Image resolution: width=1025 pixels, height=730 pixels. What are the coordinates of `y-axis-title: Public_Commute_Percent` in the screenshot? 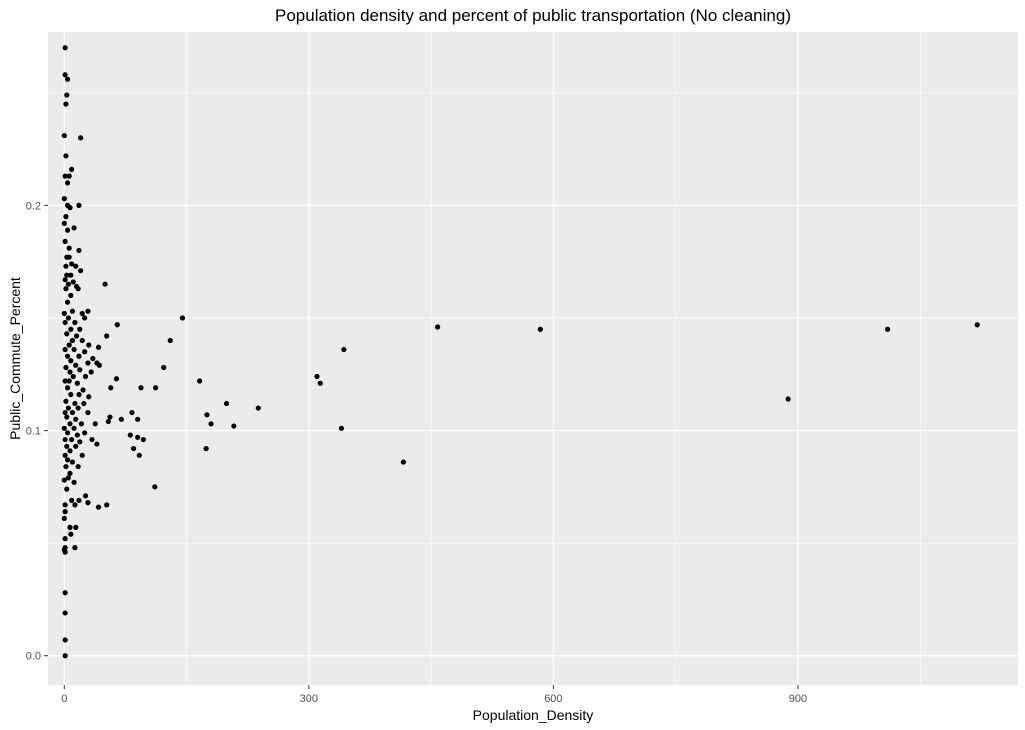 It's located at (15, 358).